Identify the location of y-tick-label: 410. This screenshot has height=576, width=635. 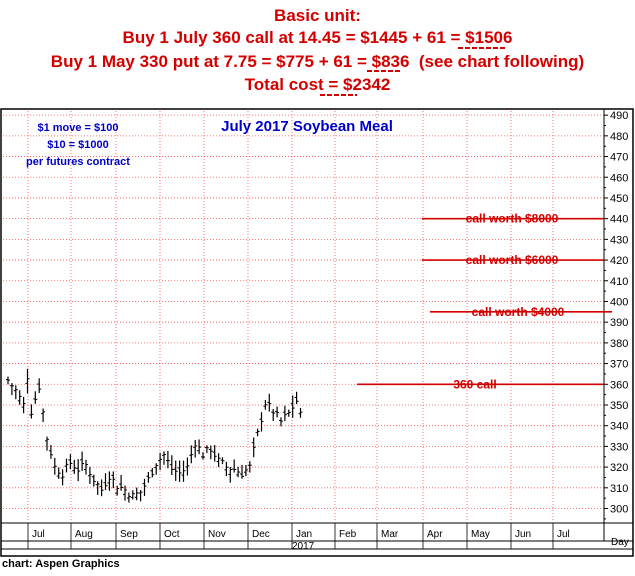
(619, 282).